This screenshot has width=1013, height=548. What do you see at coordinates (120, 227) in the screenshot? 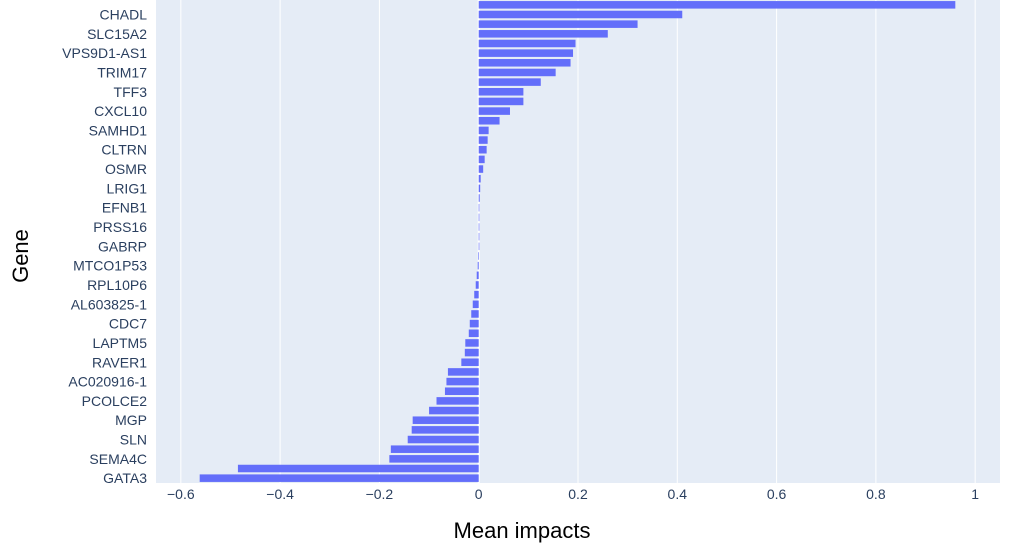
I see `y-tick-label: PRSS16` at bounding box center [120, 227].